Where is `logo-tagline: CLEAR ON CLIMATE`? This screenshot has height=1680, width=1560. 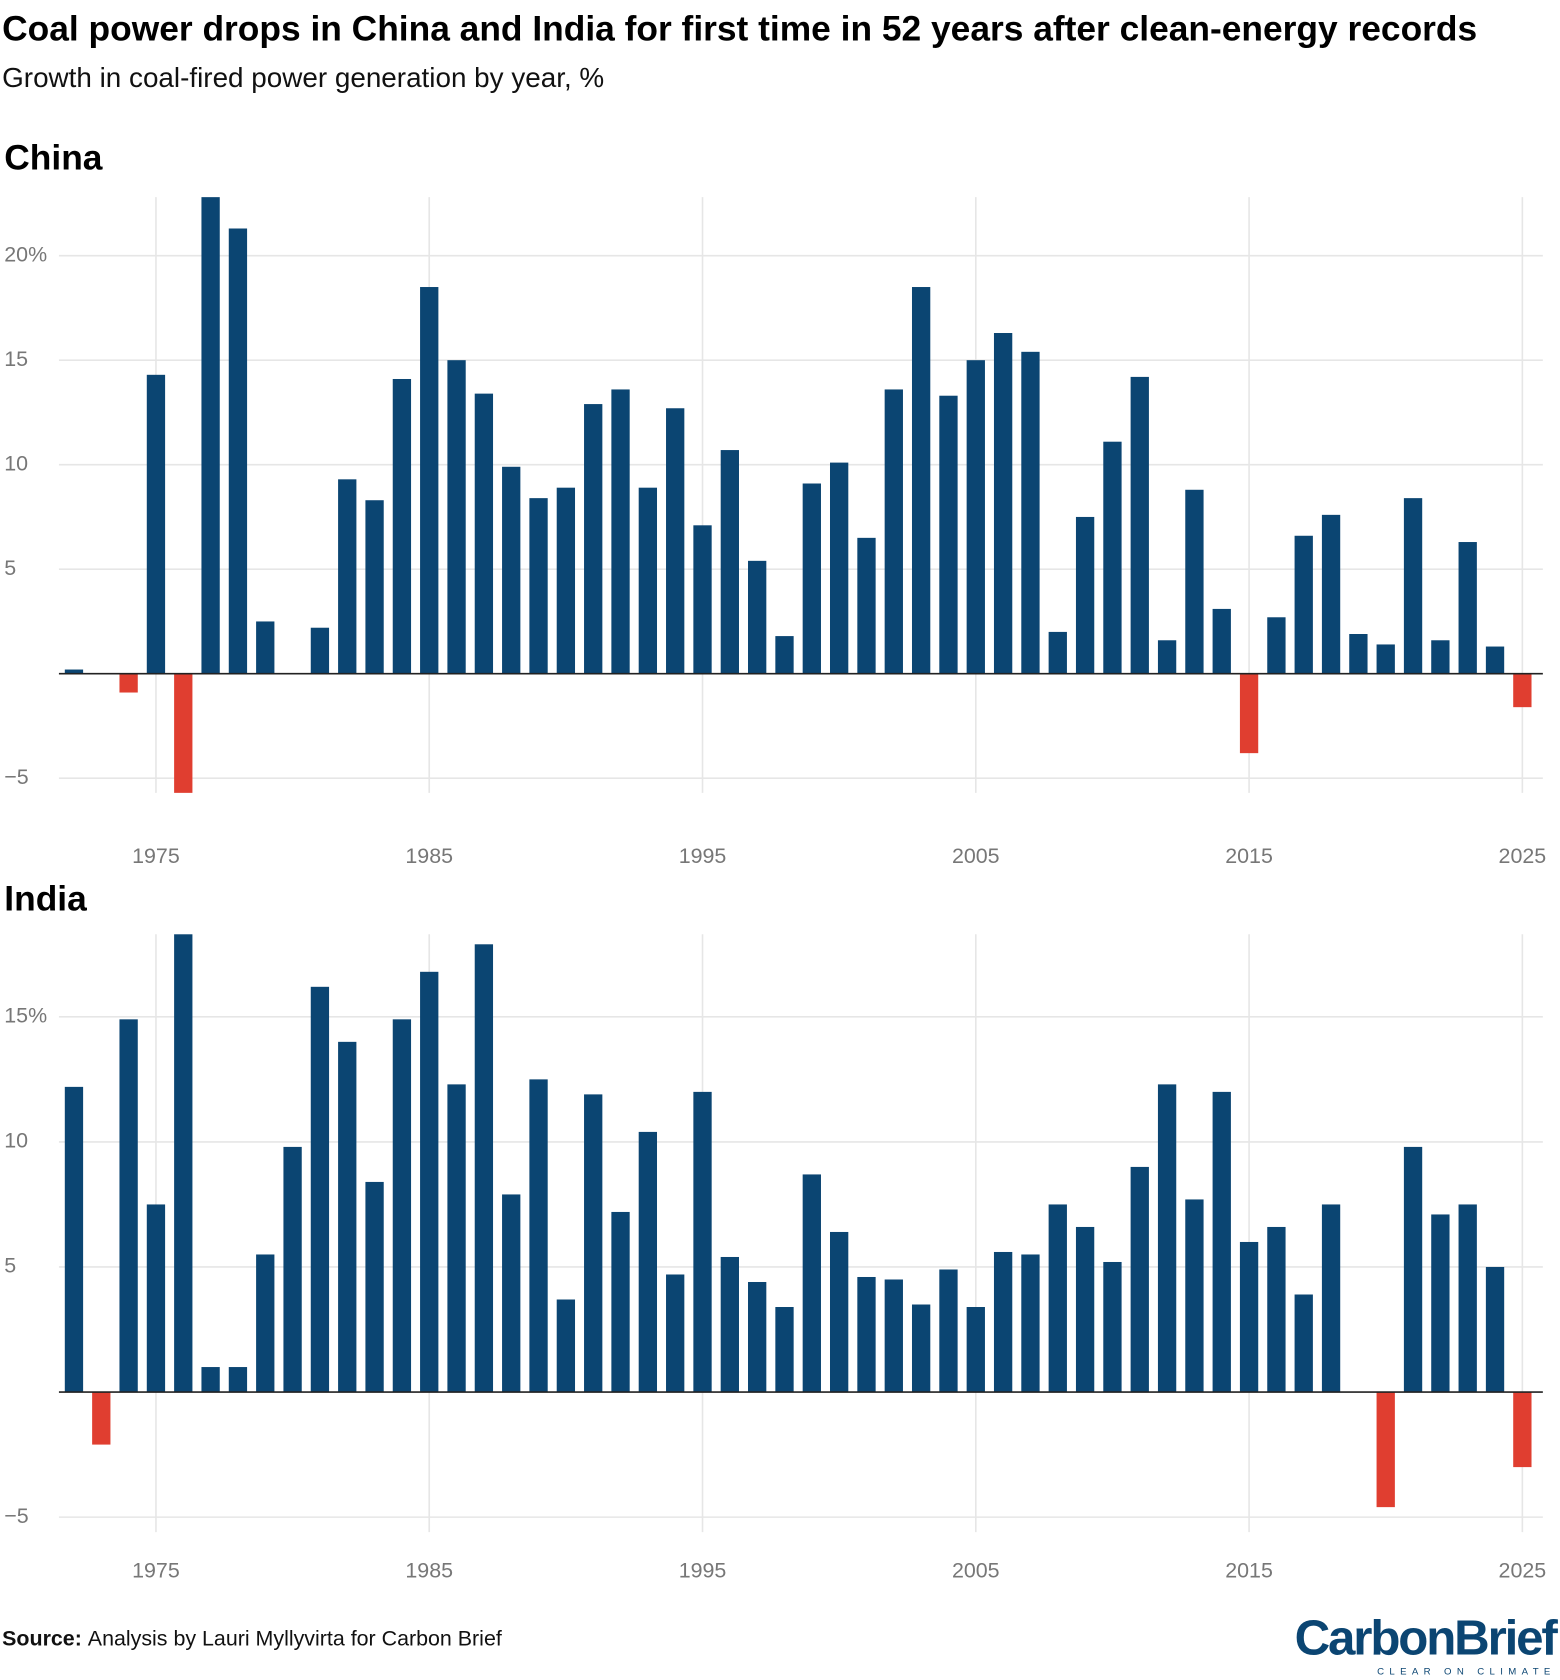 logo-tagline: CLEAR ON CLIMATE is located at coordinates (1466, 1672).